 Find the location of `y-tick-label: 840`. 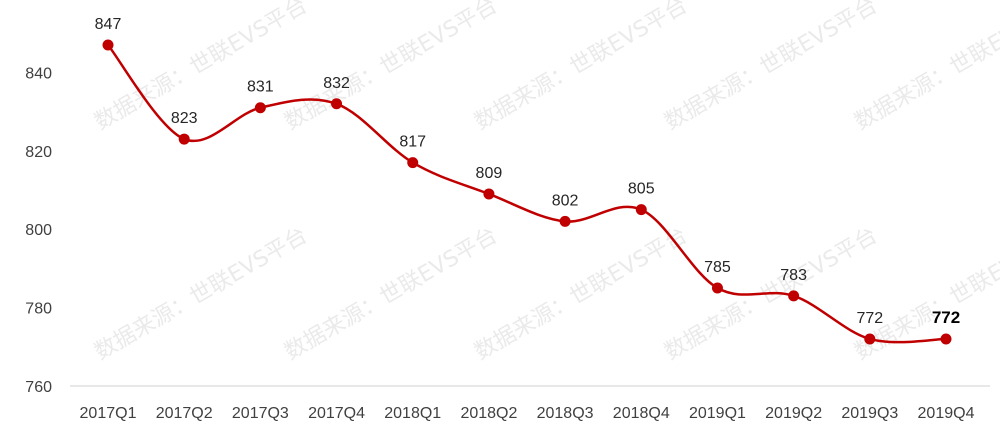

y-tick-label: 840 is located at coordinates (38, 73).